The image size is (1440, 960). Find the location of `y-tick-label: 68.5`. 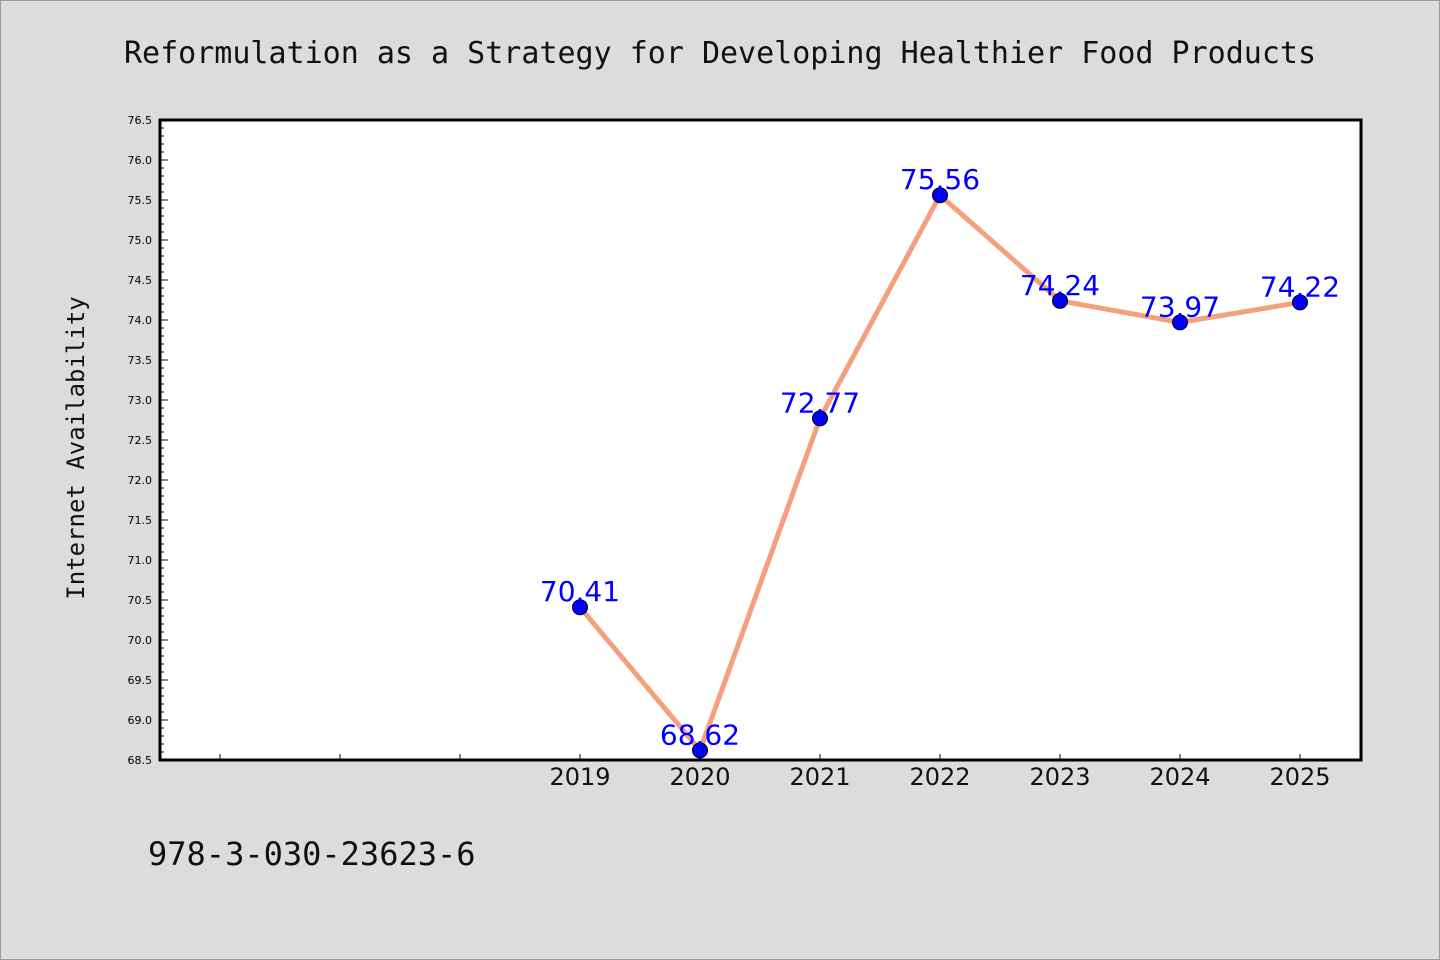

y-tick-label: 68.5 is located at coordinates (140, 760).